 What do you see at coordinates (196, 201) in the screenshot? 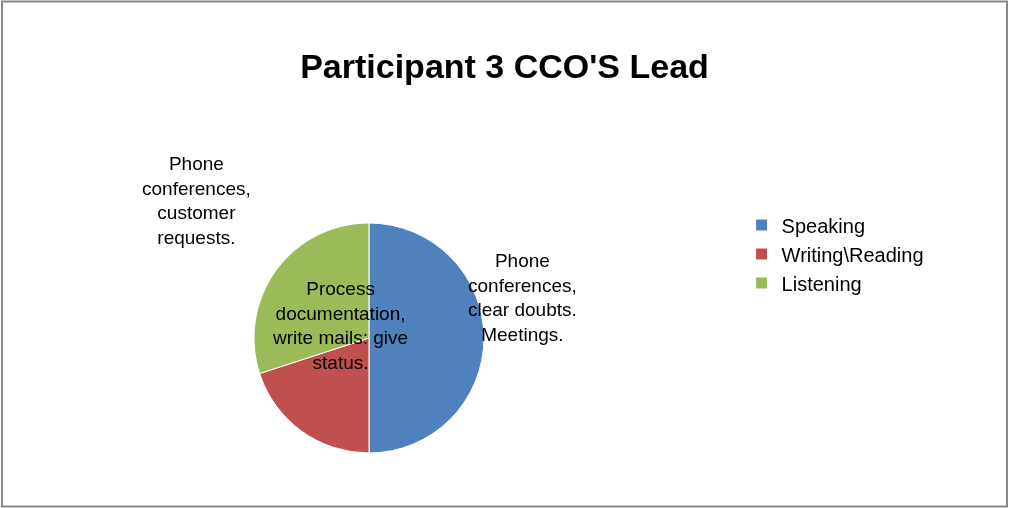
I see `text: Phone conferences, customer requests.` at bounding box center [196, 201].